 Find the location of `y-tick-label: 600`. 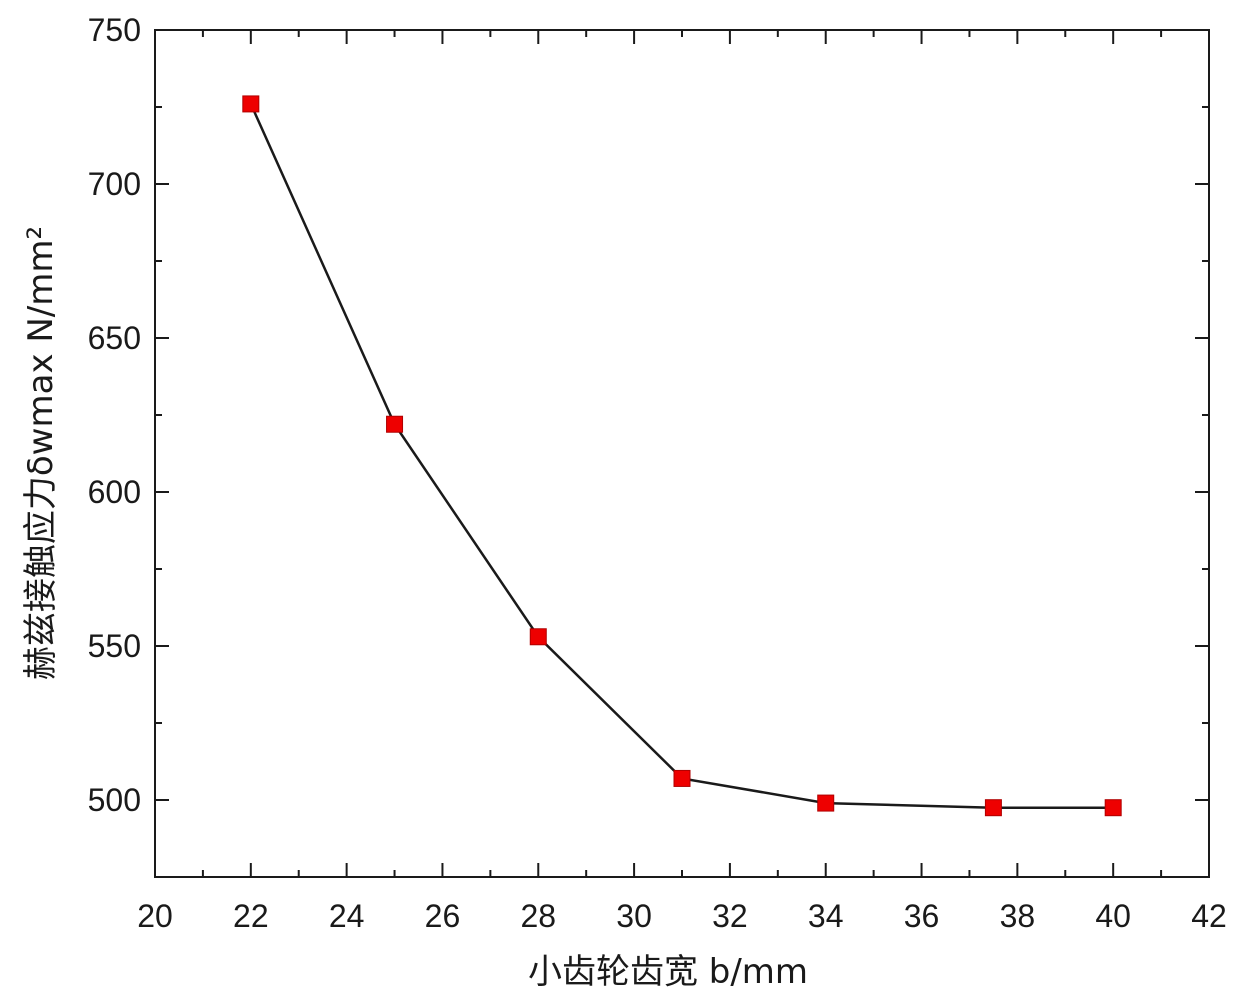

y-tick-label: 600 is located at coordinates (114, 492).